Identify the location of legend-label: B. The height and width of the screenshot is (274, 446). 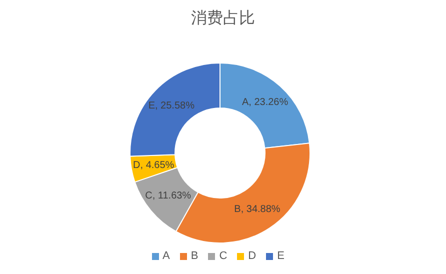
(194, 256).